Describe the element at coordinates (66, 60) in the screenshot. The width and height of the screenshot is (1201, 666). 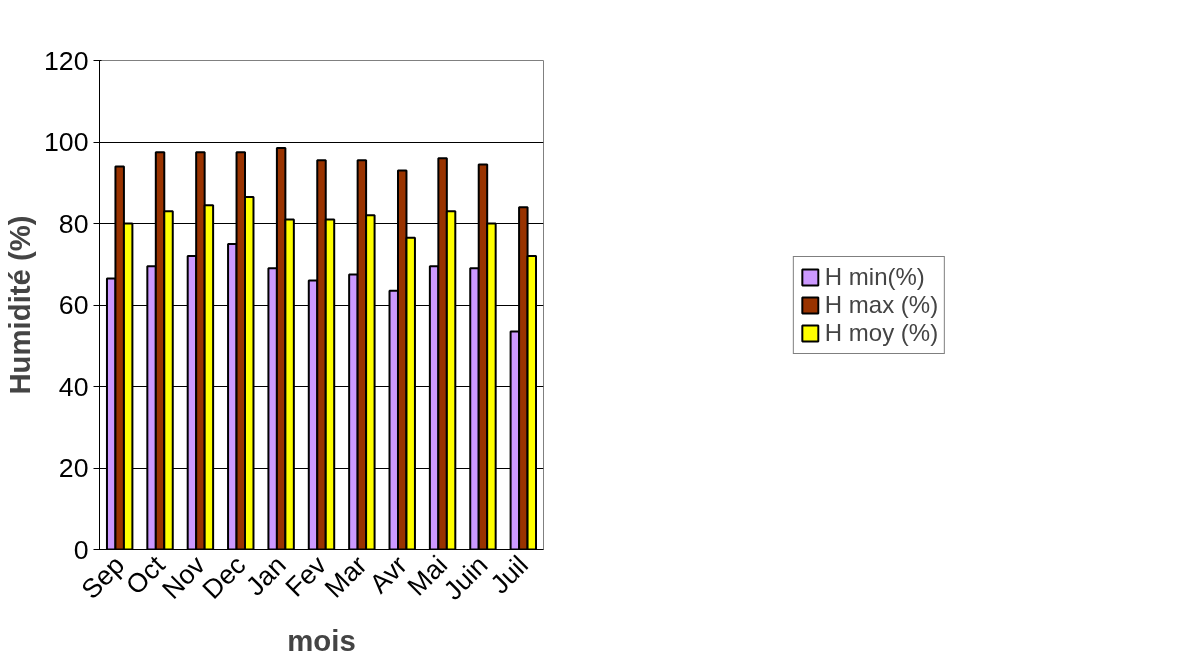
I see `y-tick-label: 120` at that location.